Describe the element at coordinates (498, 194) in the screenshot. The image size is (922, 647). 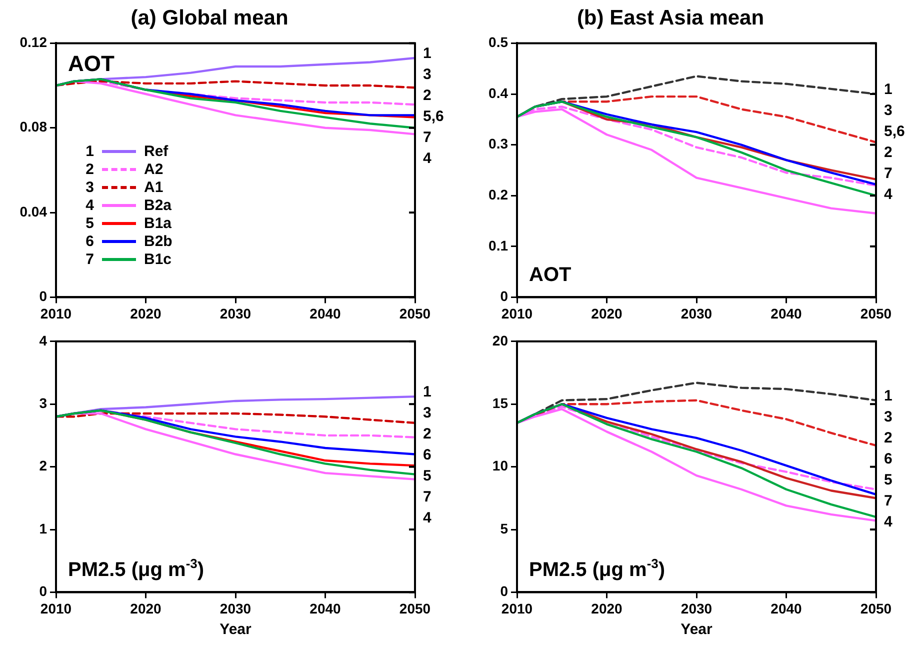
I see `y-tick-label: 0.2` at that location.